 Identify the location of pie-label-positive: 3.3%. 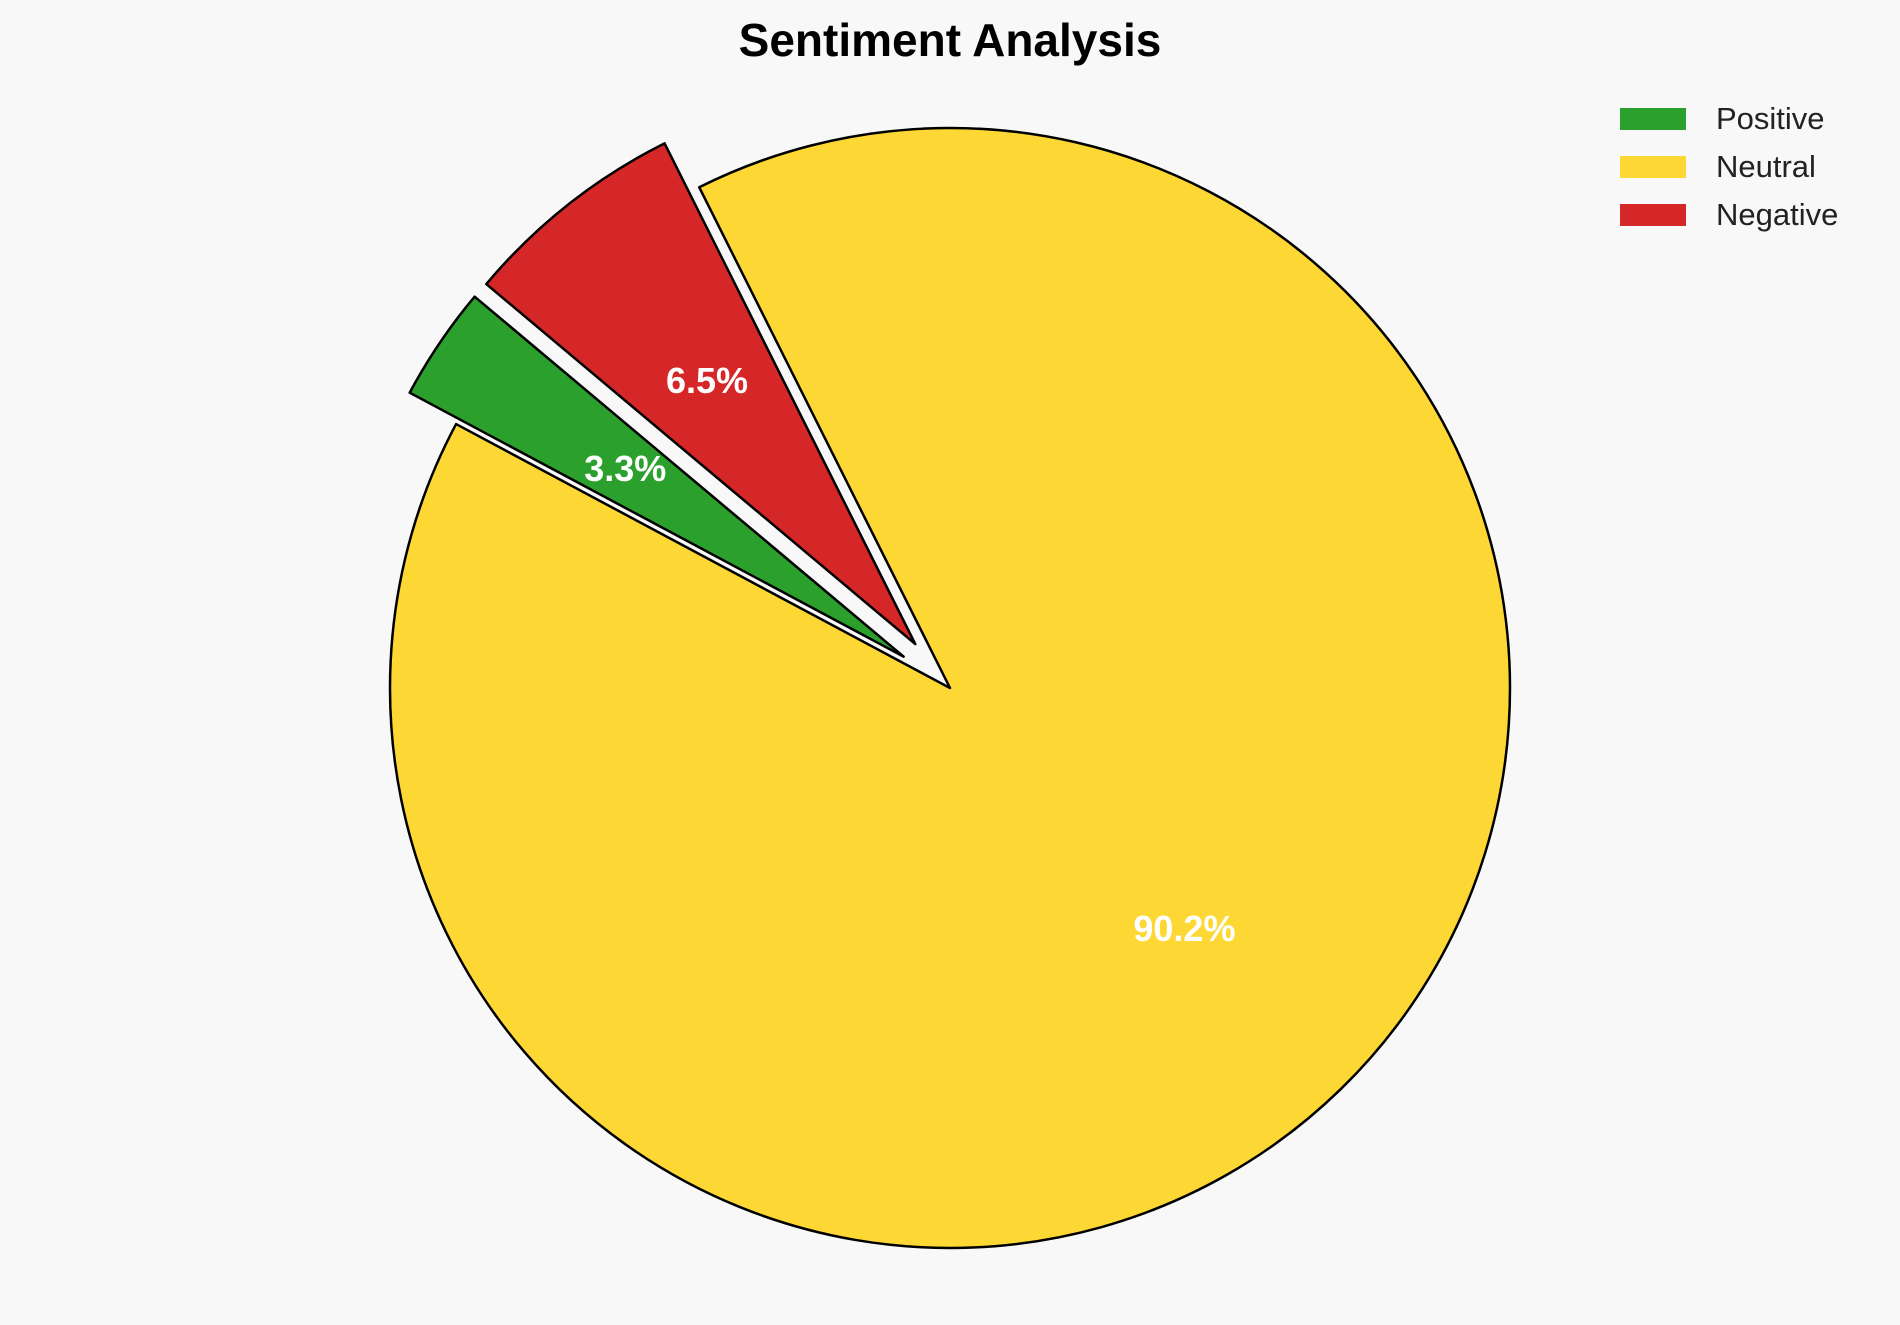
(625, 468).